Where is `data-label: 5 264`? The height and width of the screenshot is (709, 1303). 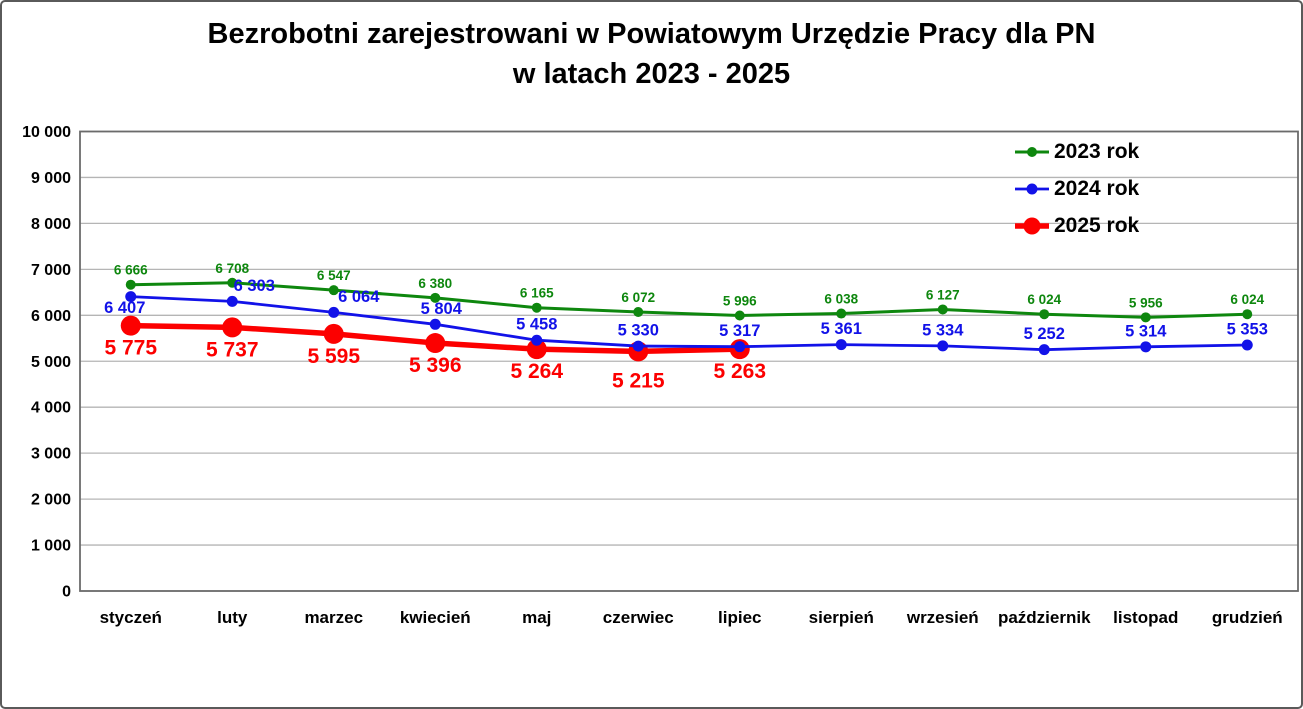 data-label: 5 264 is located at coordinates (536, 371).